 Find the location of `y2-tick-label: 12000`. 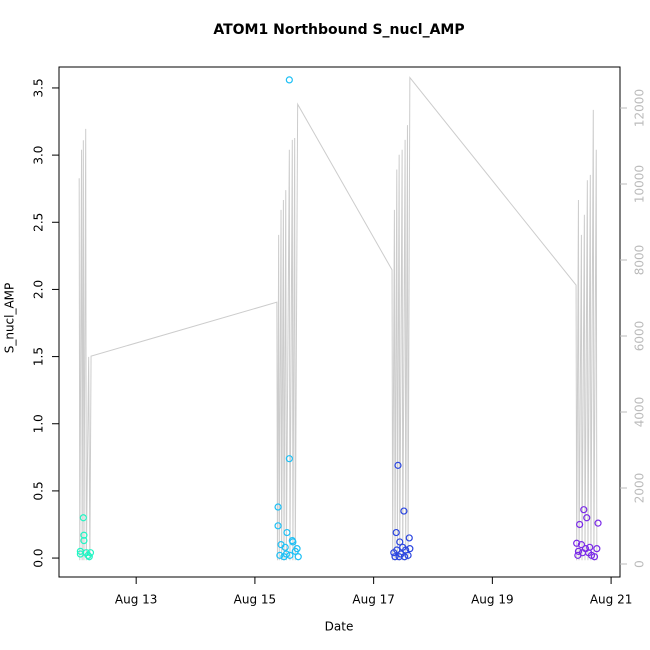

y2-tick-label: 12000 is located at coordinates (640, 108).